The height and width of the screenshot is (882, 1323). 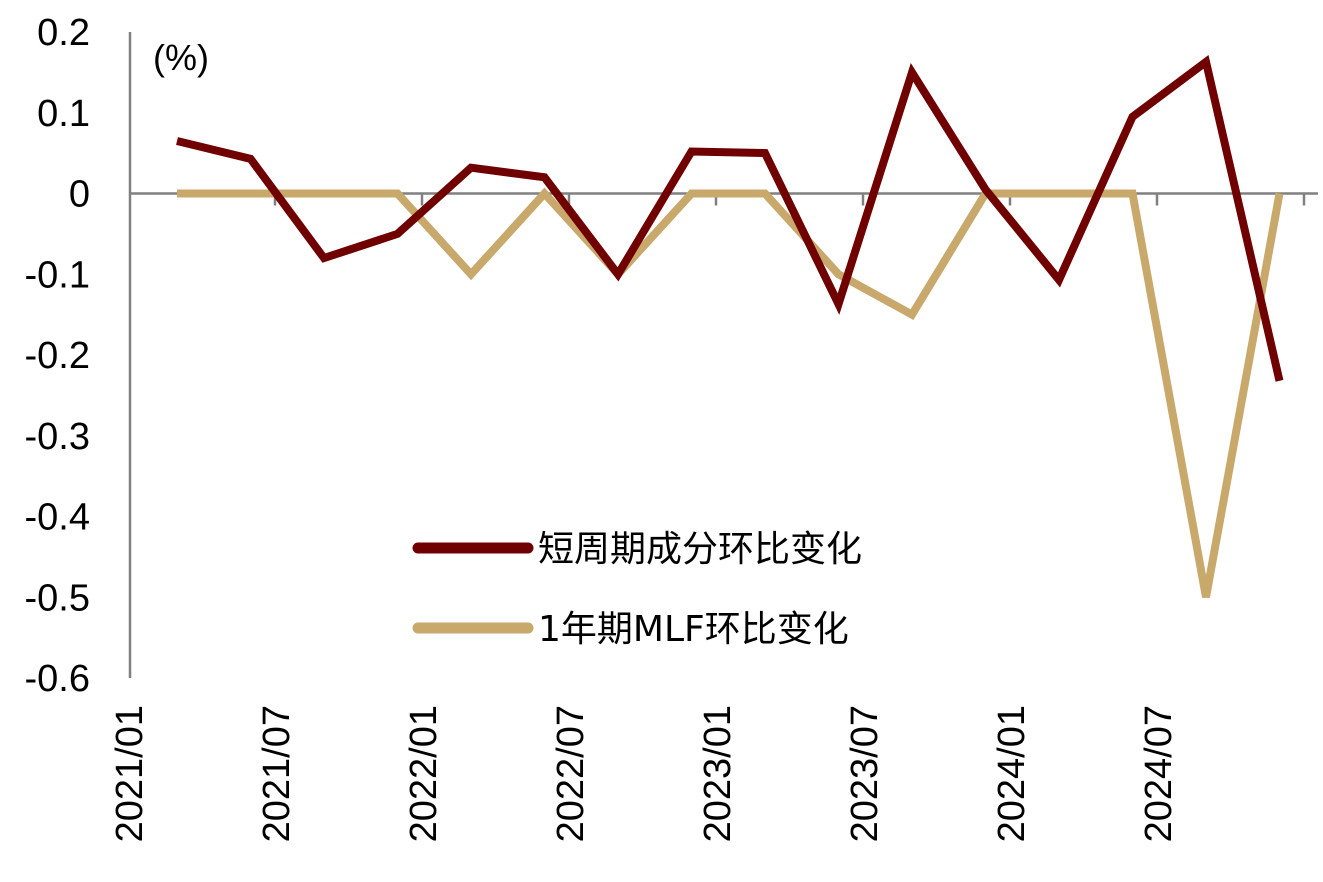 I want to click on y-tick-label: -0.4, so click(x=57, y=518).